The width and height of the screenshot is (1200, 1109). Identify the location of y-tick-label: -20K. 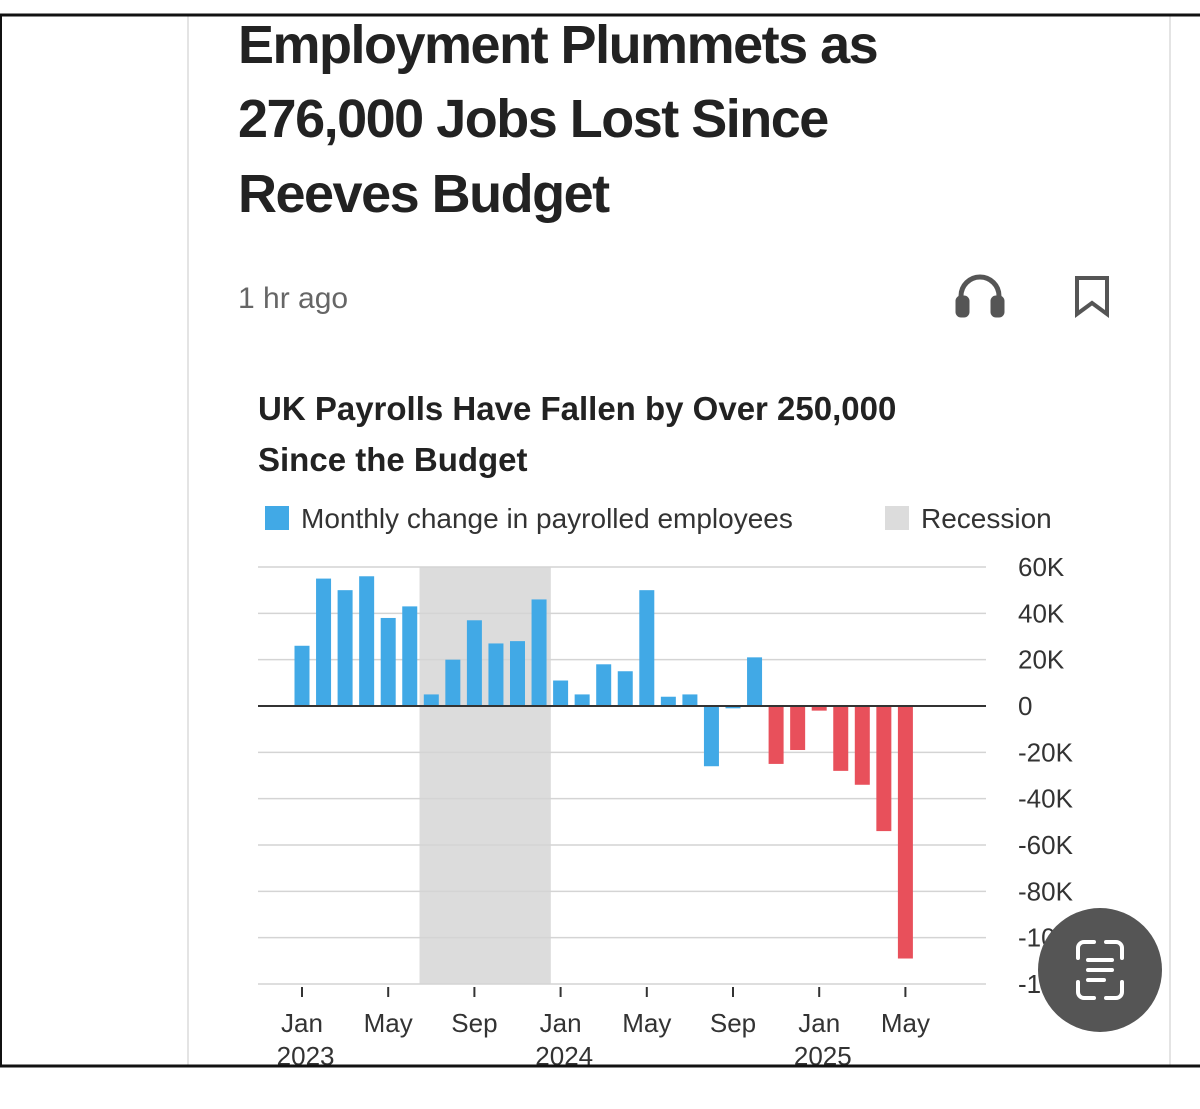
(1046, 752).